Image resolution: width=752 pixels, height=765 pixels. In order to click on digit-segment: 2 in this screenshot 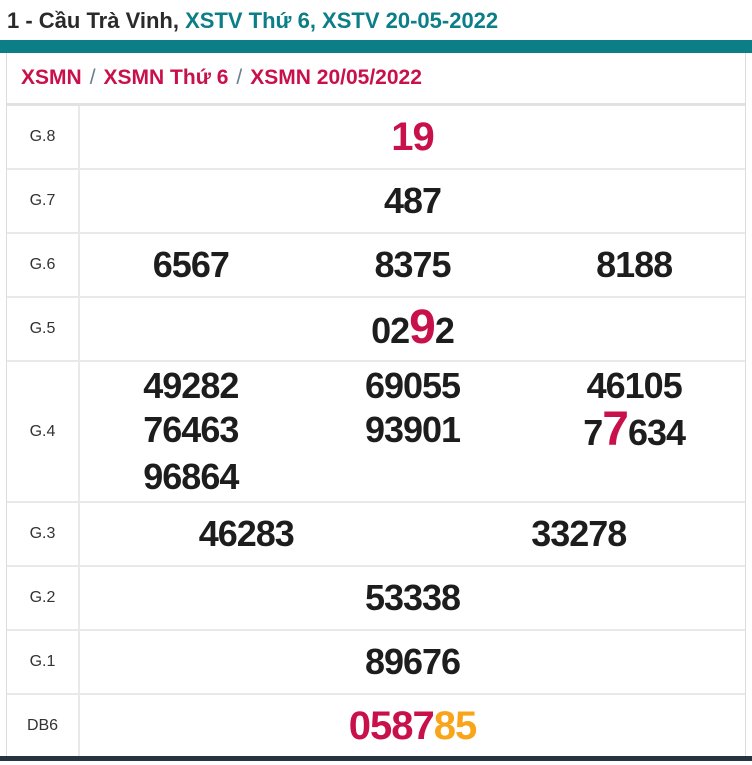, I will do `click(444, 330)`.